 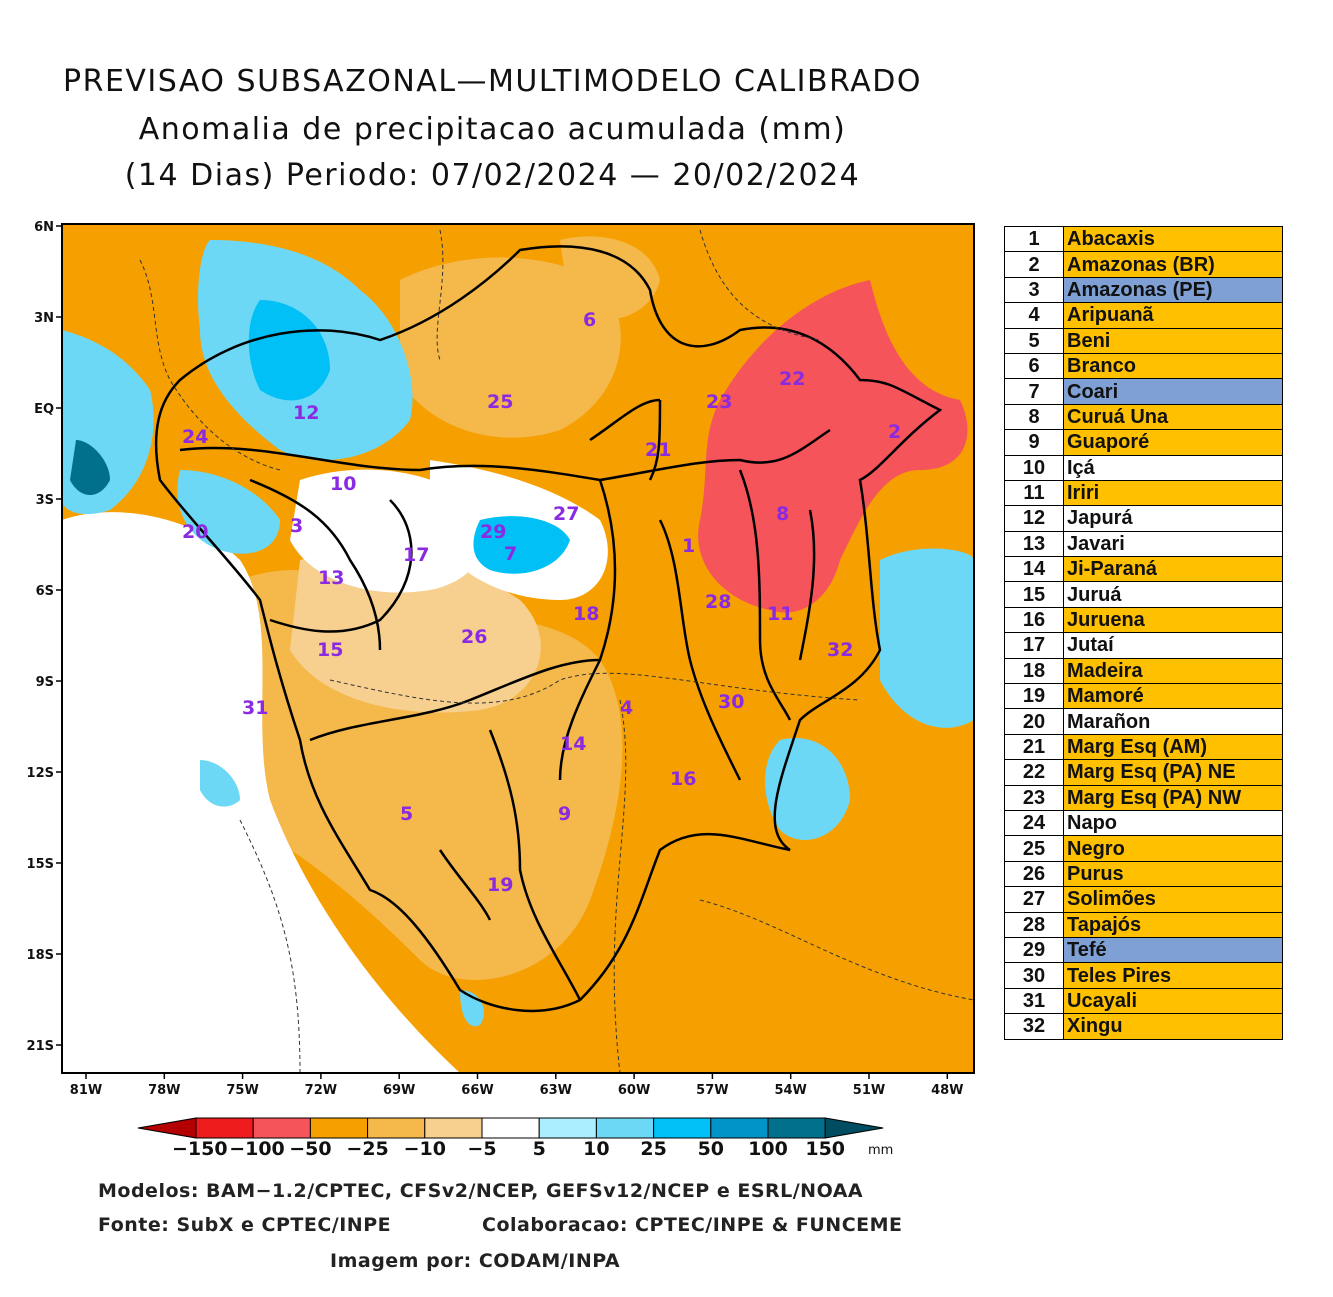 What do you see at coordinates (1034, 645) in the screenshot?
I see `legend-row-number: 17` at bounding box center [1034, 645].